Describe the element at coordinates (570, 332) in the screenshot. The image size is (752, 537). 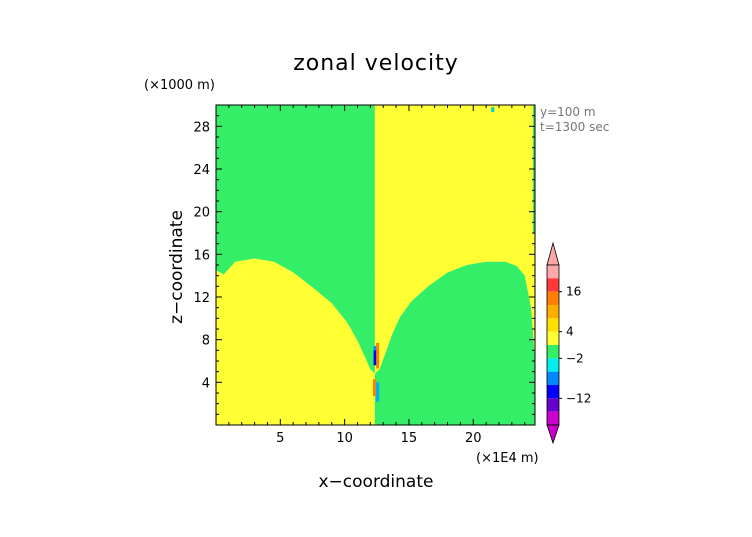
I see `colorbar-tick-label: 4` at that location.